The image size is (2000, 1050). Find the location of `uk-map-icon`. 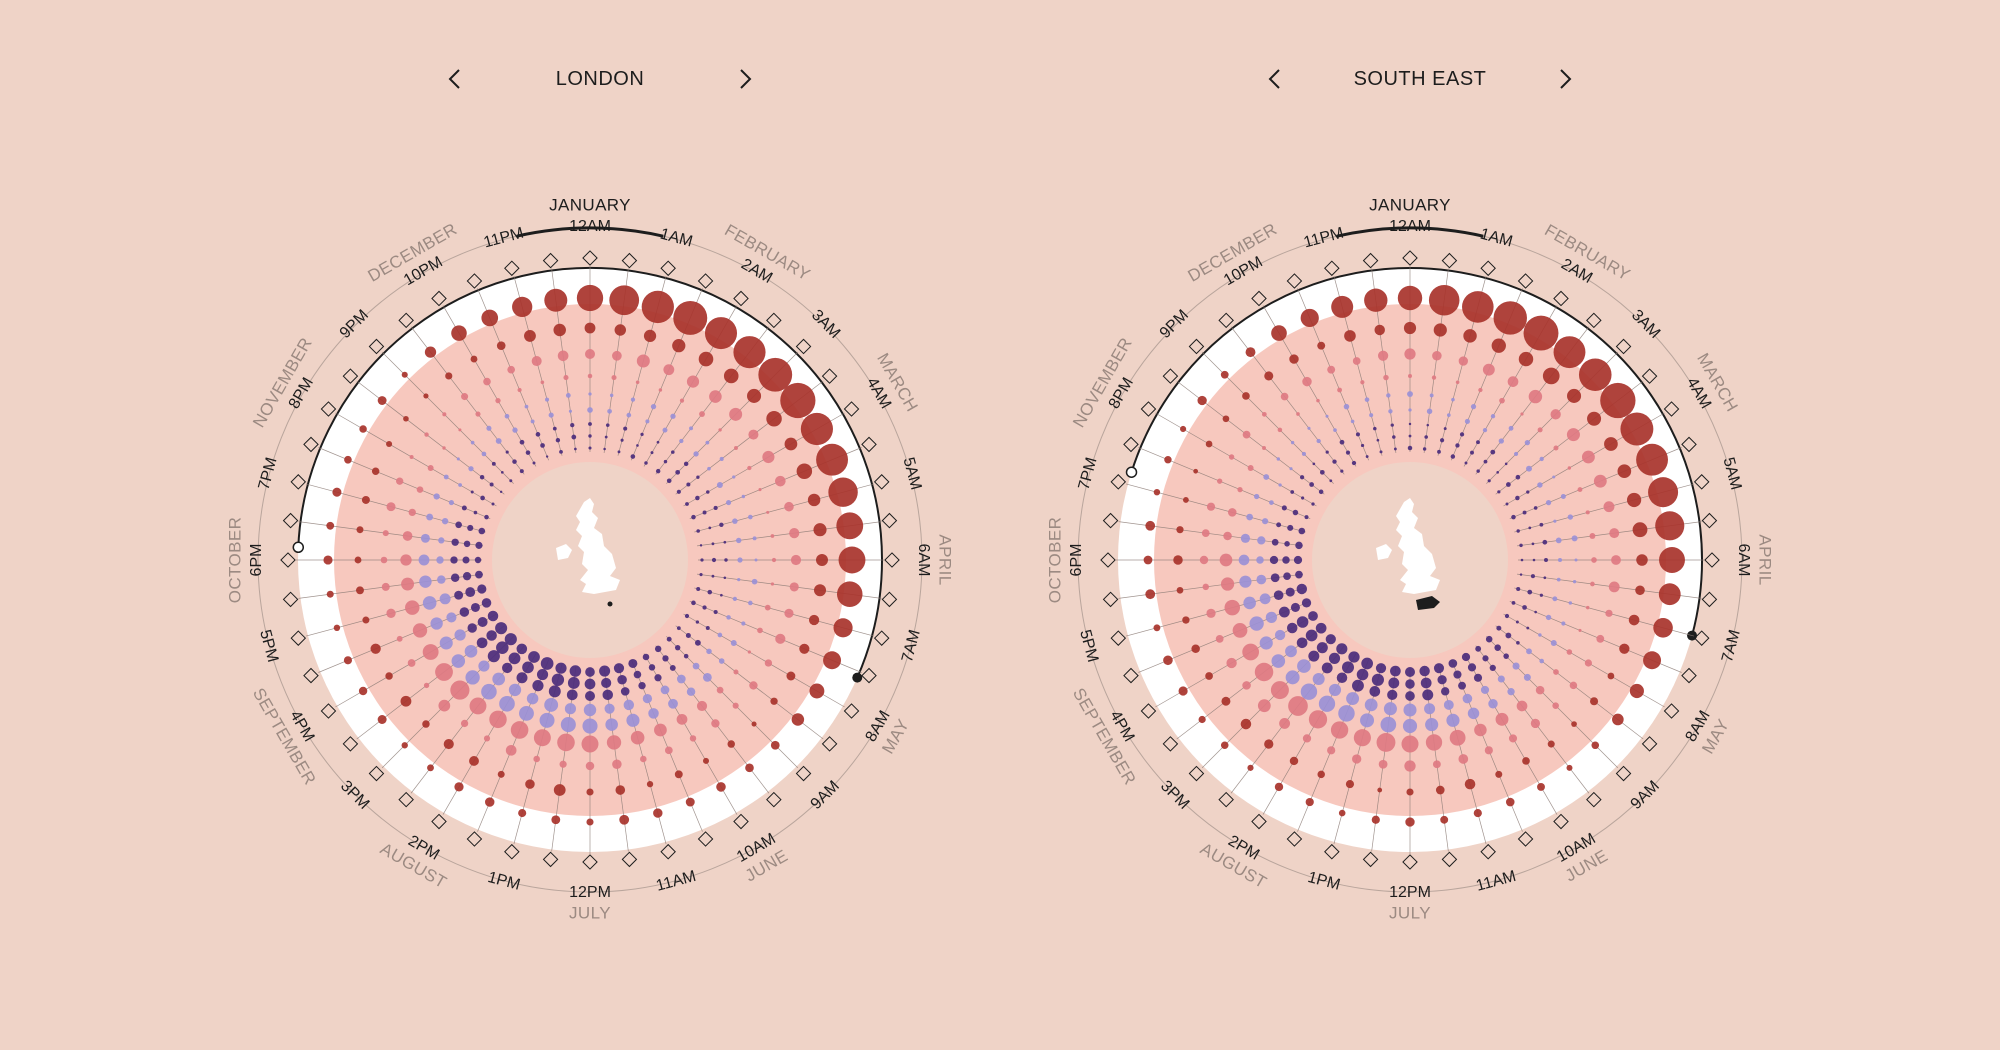

uk-map-icon is located at coordinates (1418, 546).